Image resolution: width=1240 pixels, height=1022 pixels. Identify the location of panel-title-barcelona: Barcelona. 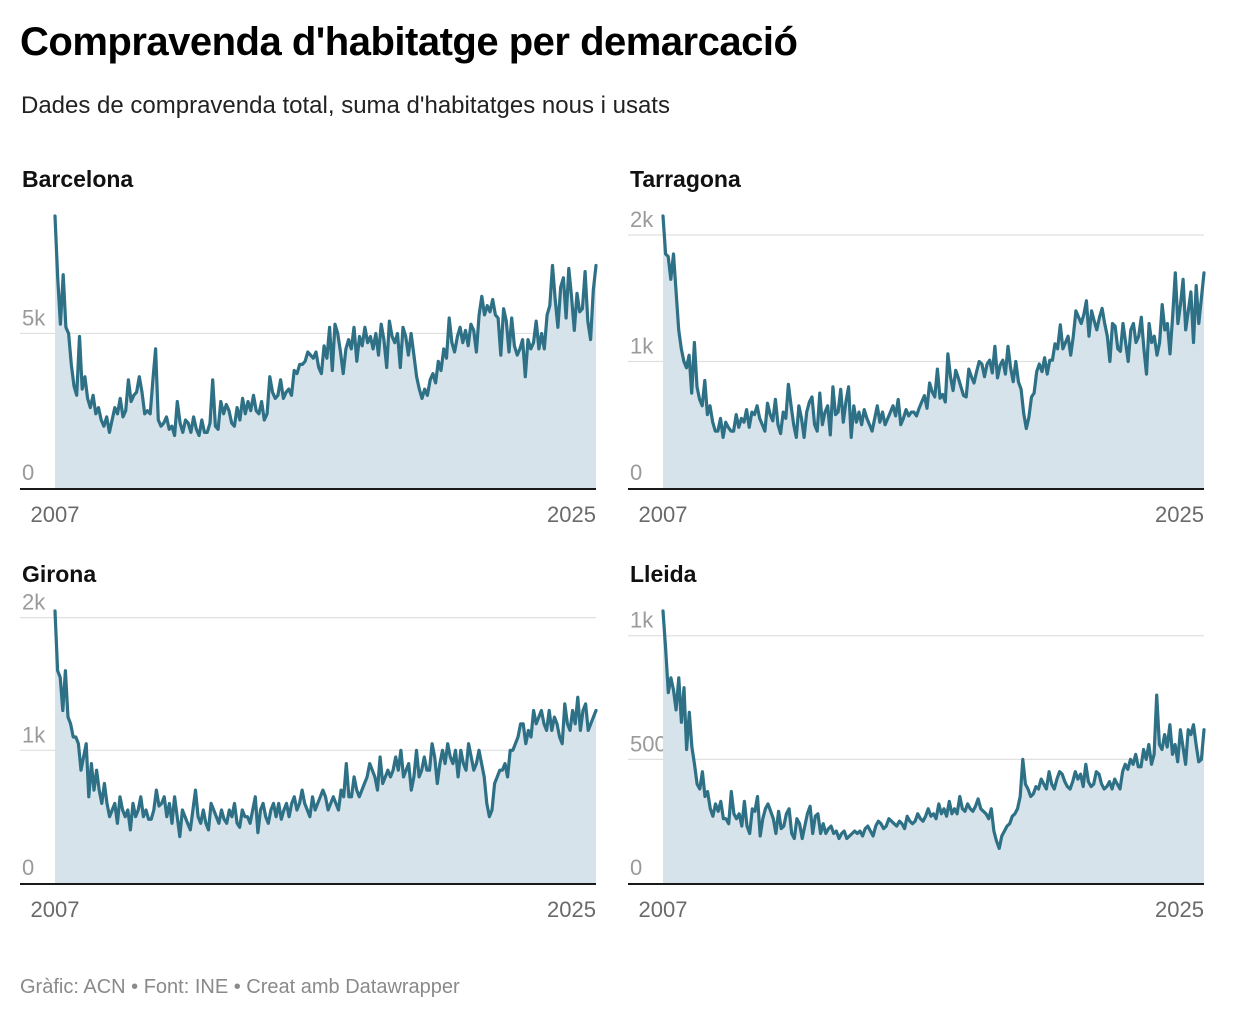
(78, 179).